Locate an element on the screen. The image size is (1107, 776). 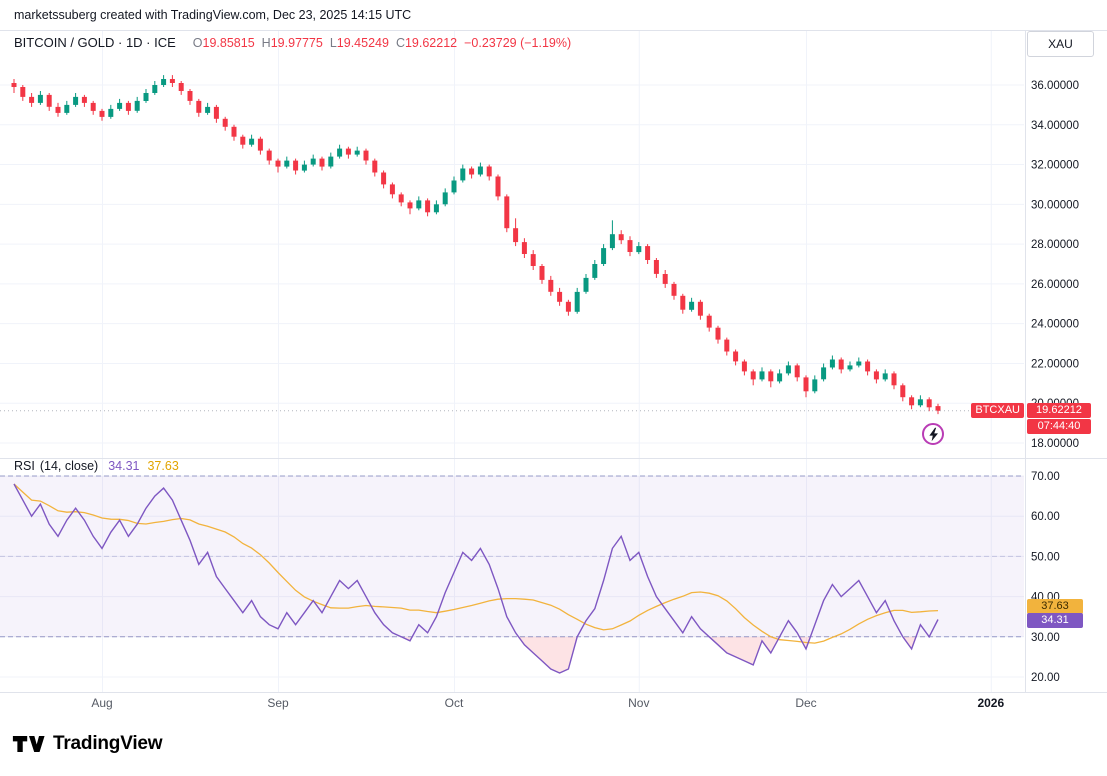
time-axis-label: Oct is located at coordinates (454, 703).